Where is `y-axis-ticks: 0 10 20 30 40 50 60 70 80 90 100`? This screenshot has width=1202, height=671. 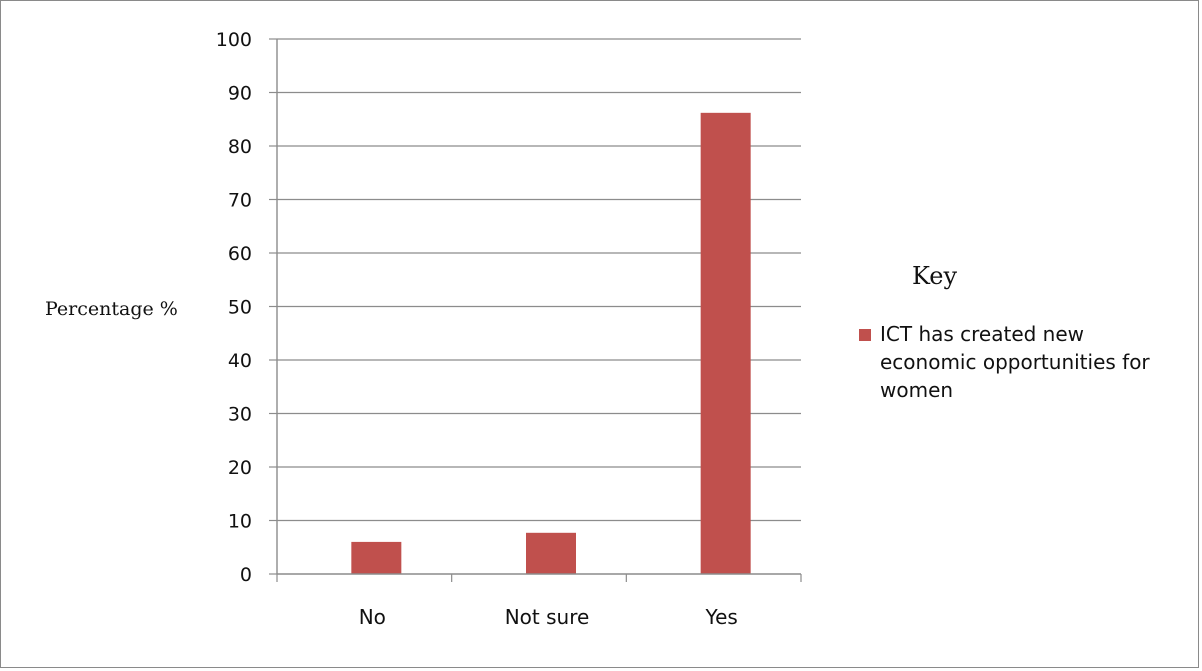 y-axis-ticks: 0 10 20 30 40 50 60 70 80 90 100 is located at coordinates (246, 307).